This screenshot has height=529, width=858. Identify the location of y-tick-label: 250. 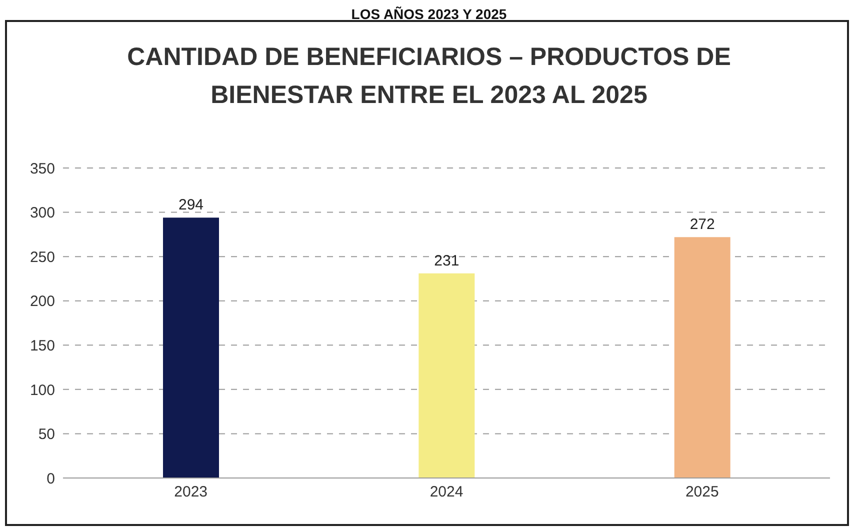
(42, 257).